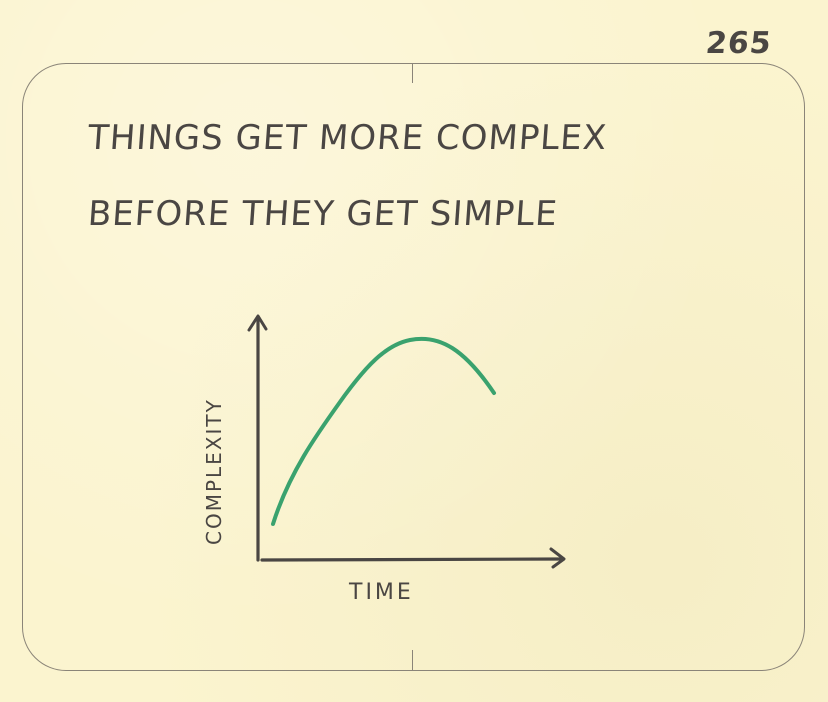 The width and height of the screenshot is (828, 702). What do you see at coordinates (383, 431) in the screenshot?
I see `complexity-curve` at bounding box center [383, 431].